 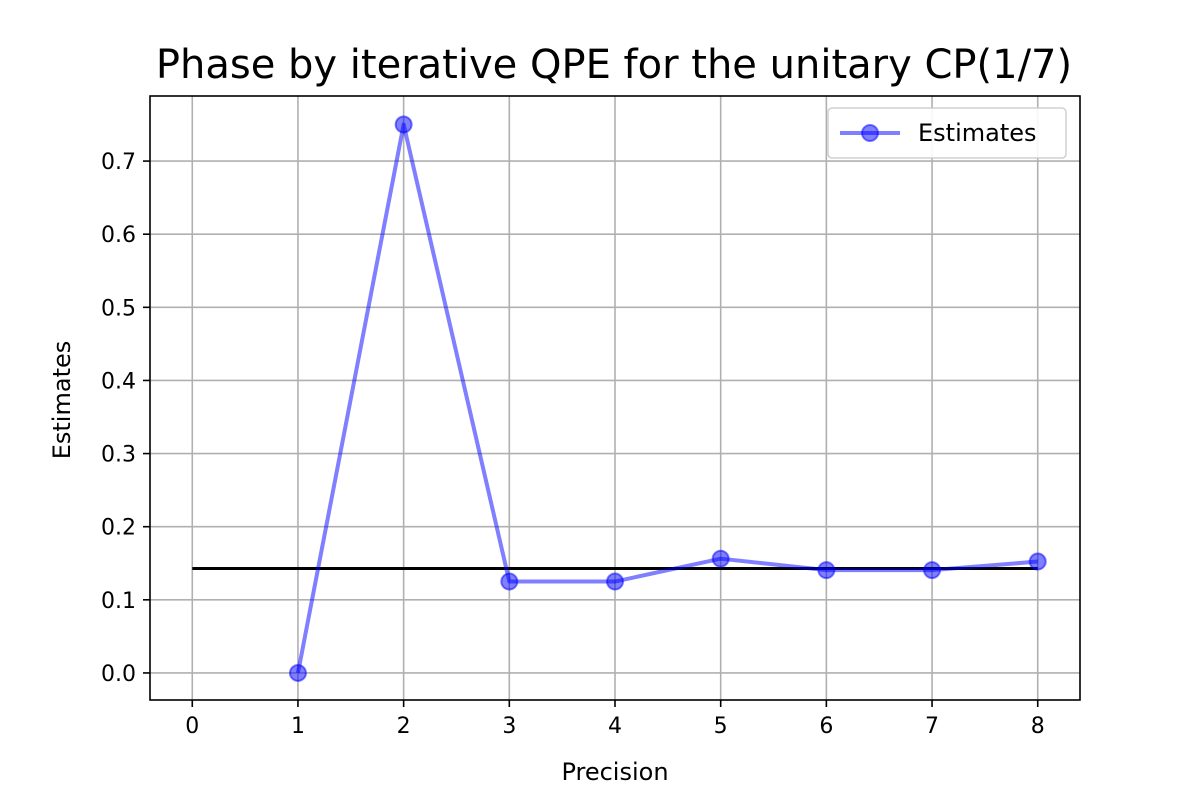 I want to click on x-tick-label: 3, so click(x=509, y=726).